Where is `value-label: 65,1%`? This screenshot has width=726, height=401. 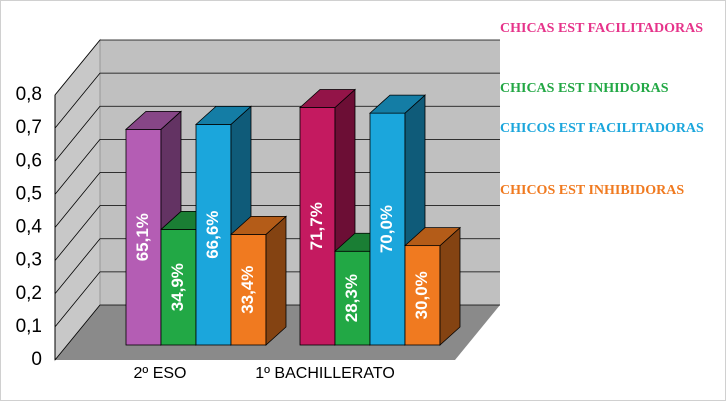
value-label: 65,1% is located at coordinates (142, 237).